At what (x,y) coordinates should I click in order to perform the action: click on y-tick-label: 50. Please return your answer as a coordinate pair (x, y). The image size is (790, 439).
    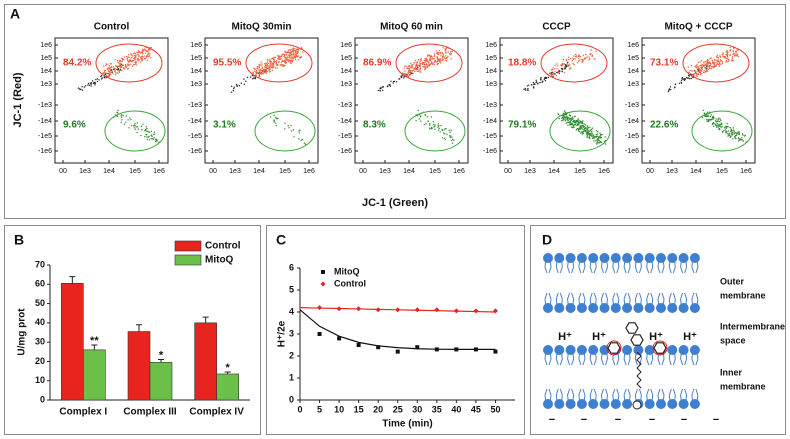
    Looking at the image, I should click on (40, 303).